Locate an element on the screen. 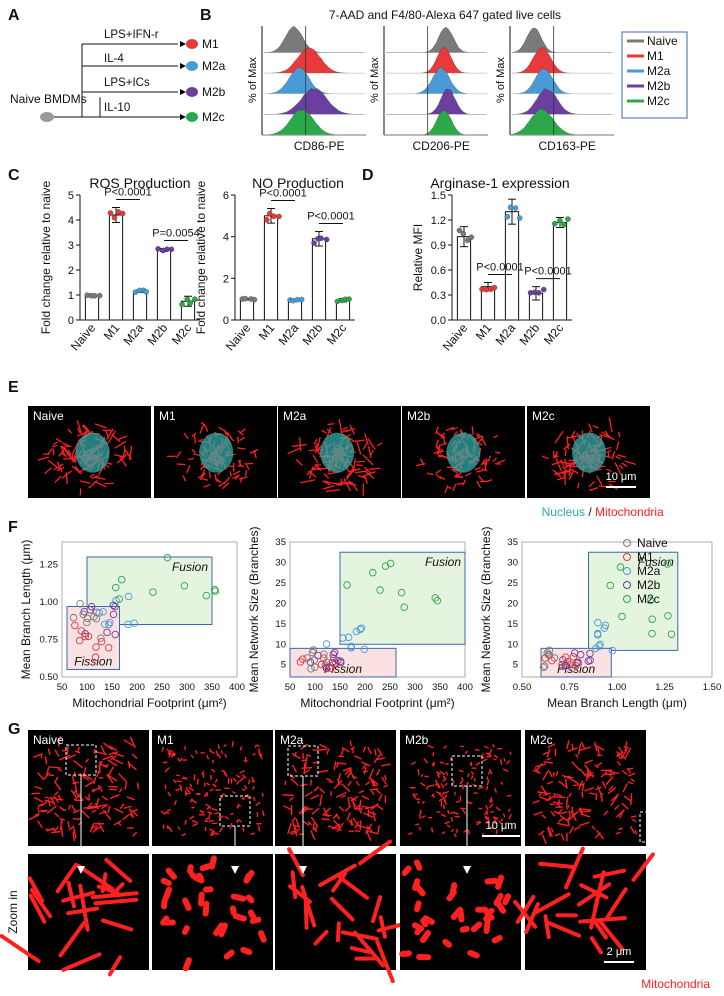 The width and height of the screenshot is (724, 996). nucleus is located at coordinates (216, 452).